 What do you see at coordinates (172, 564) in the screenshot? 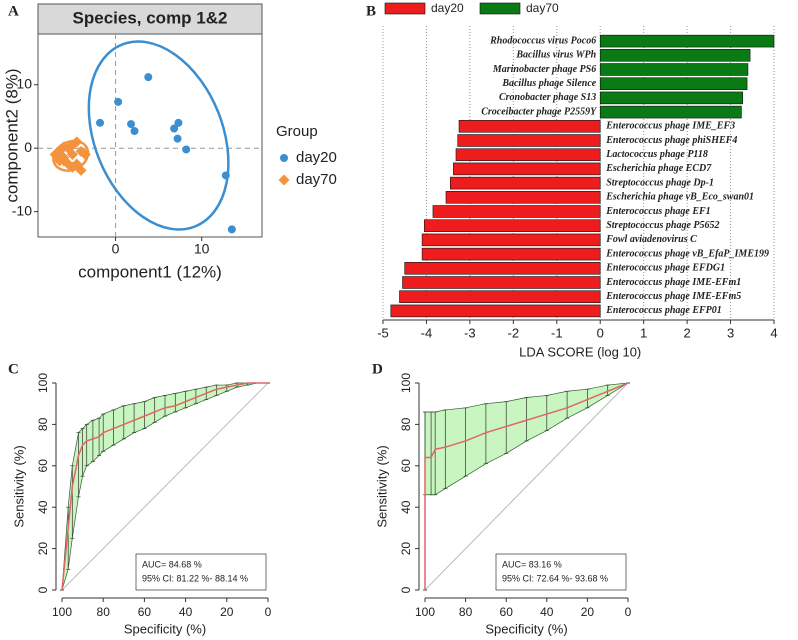
I see `annotation: AUC= 84.68 %` at bounding box center [172, 564].